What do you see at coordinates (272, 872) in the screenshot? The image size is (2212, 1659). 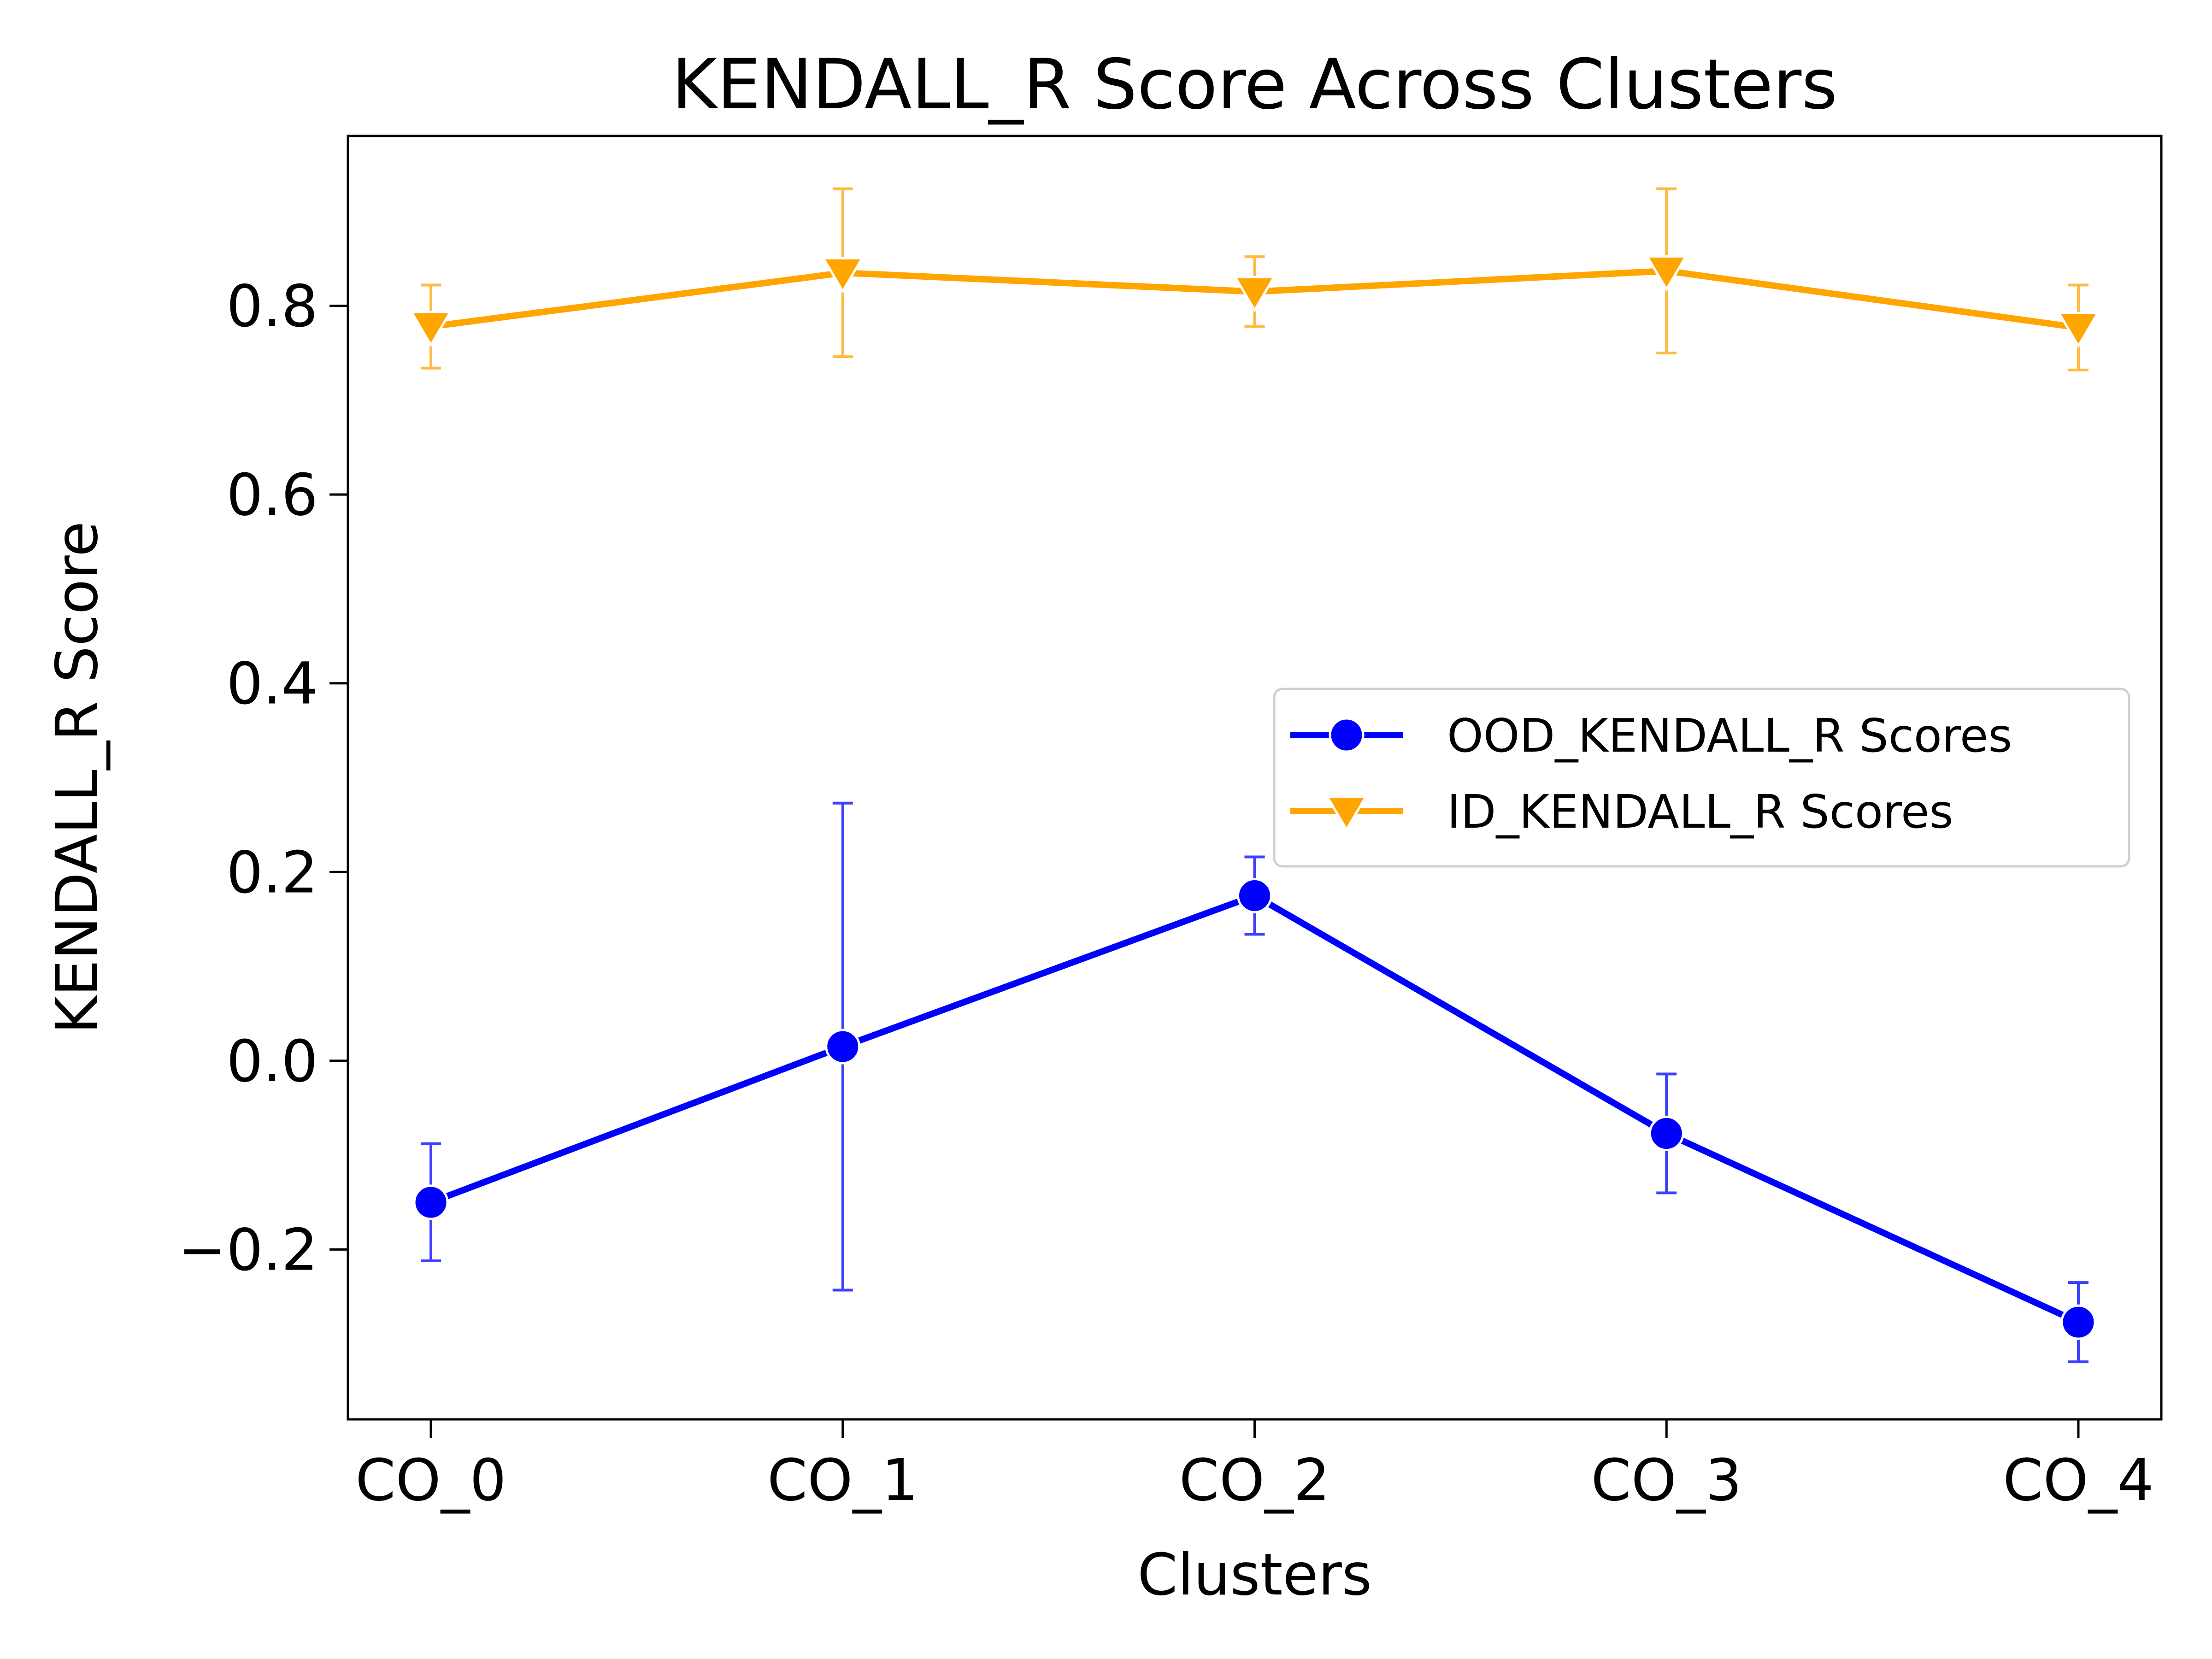 I see `y-tick-label: 0.2` at bounding box center [272, 872].